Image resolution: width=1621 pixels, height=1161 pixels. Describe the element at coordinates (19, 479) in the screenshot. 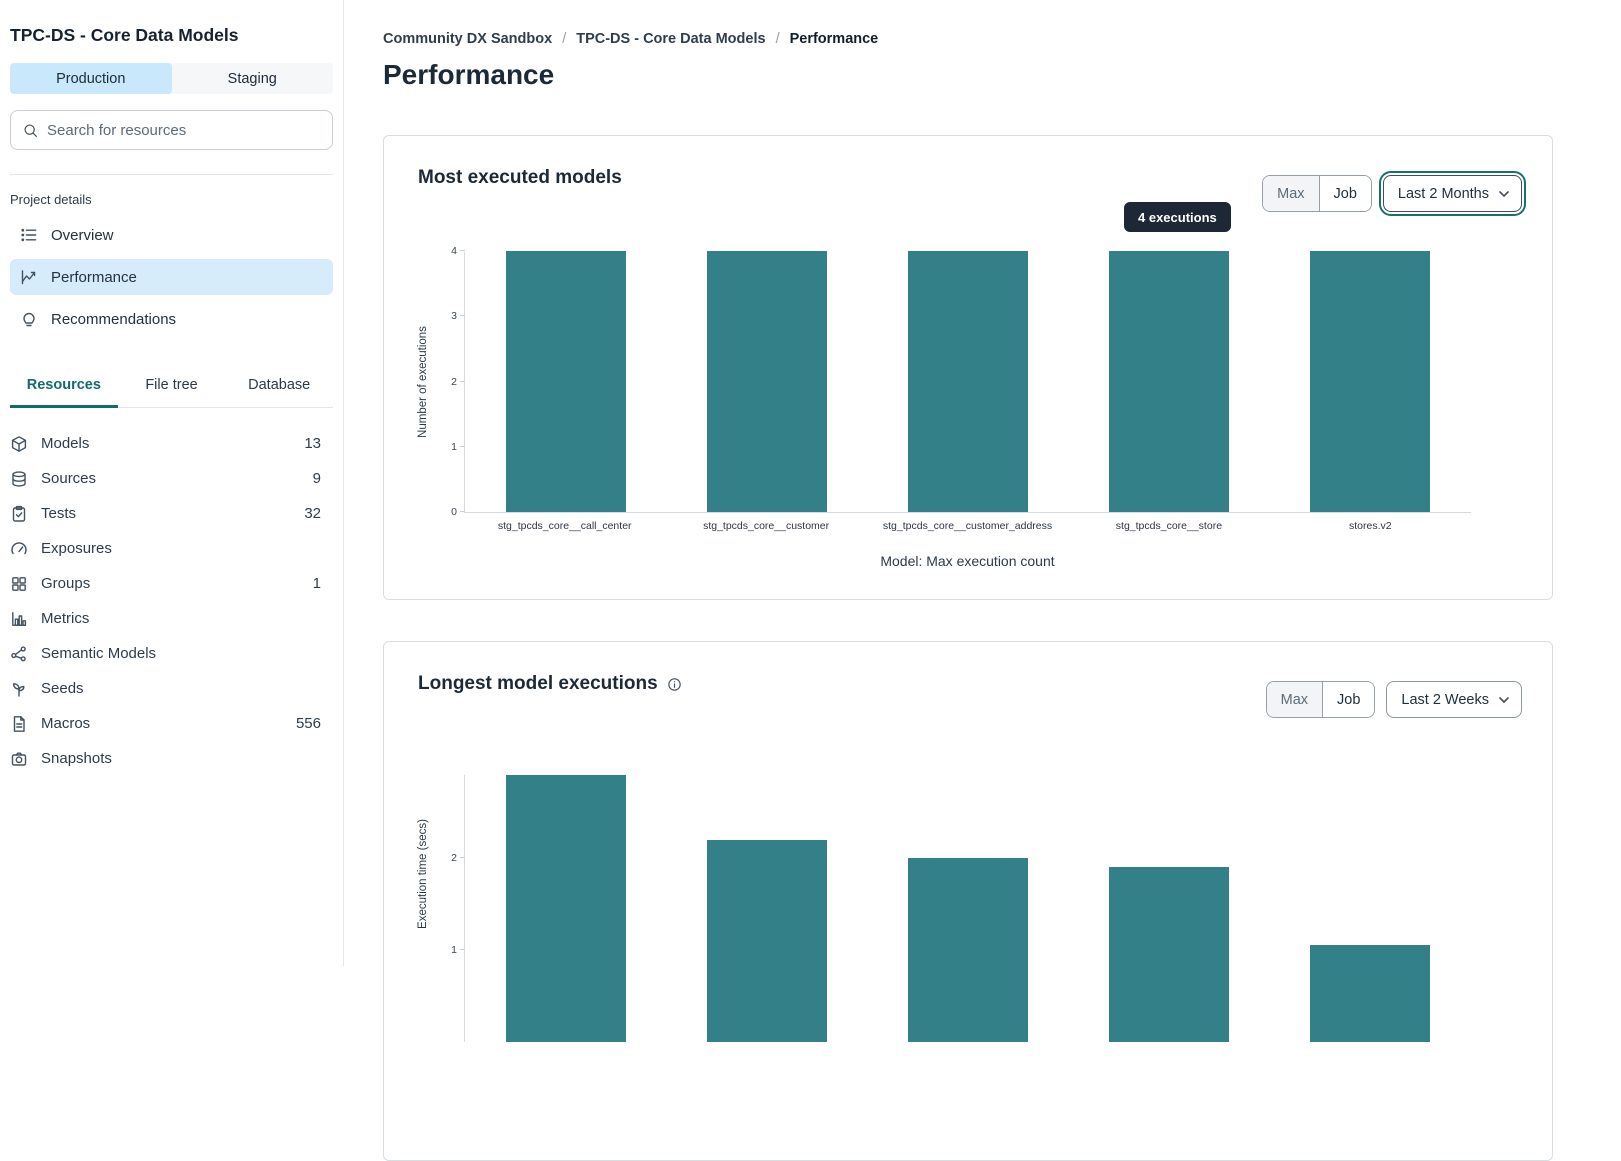

I see `database-icon` at that location.